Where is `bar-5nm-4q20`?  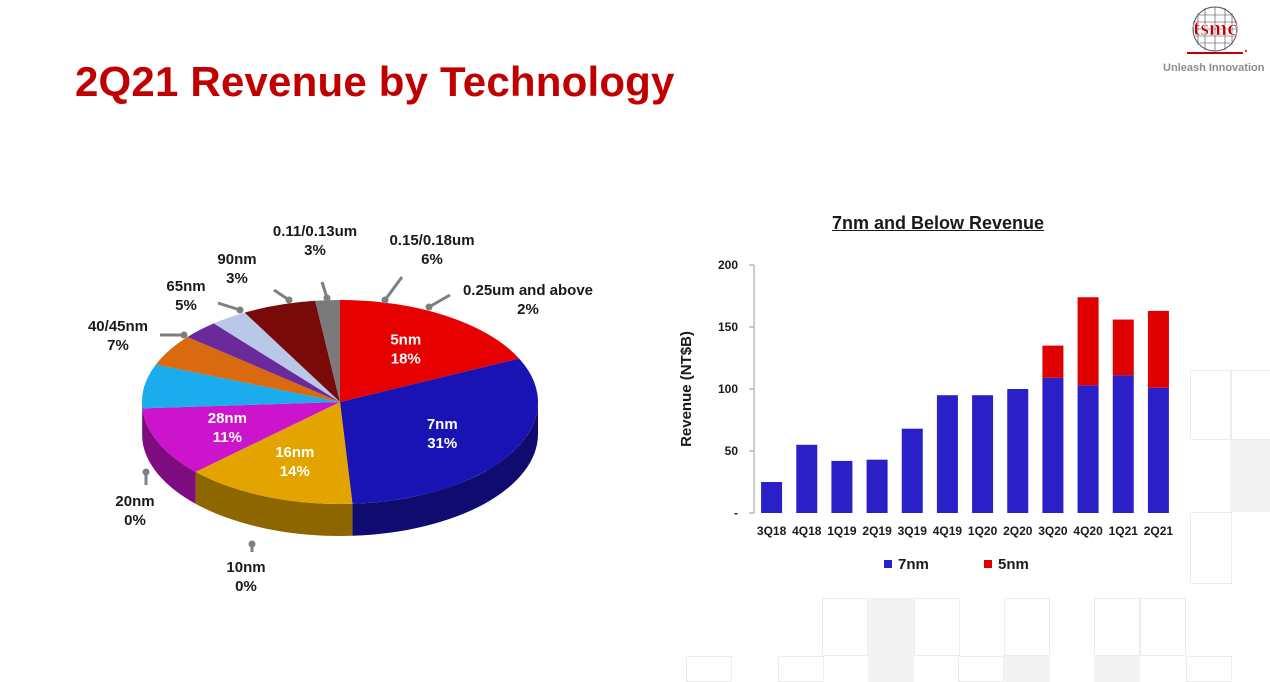
bar-5nm-4q20 is located at coordinates (1088, 341).